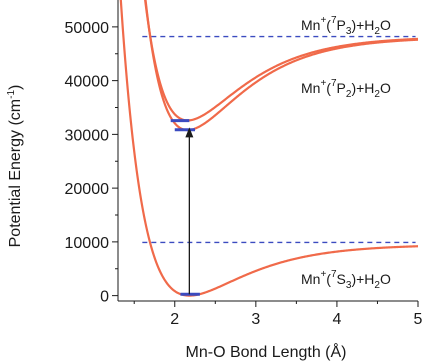  I want to click on label-7P3-h2-sub: 2, so click(377, 31).